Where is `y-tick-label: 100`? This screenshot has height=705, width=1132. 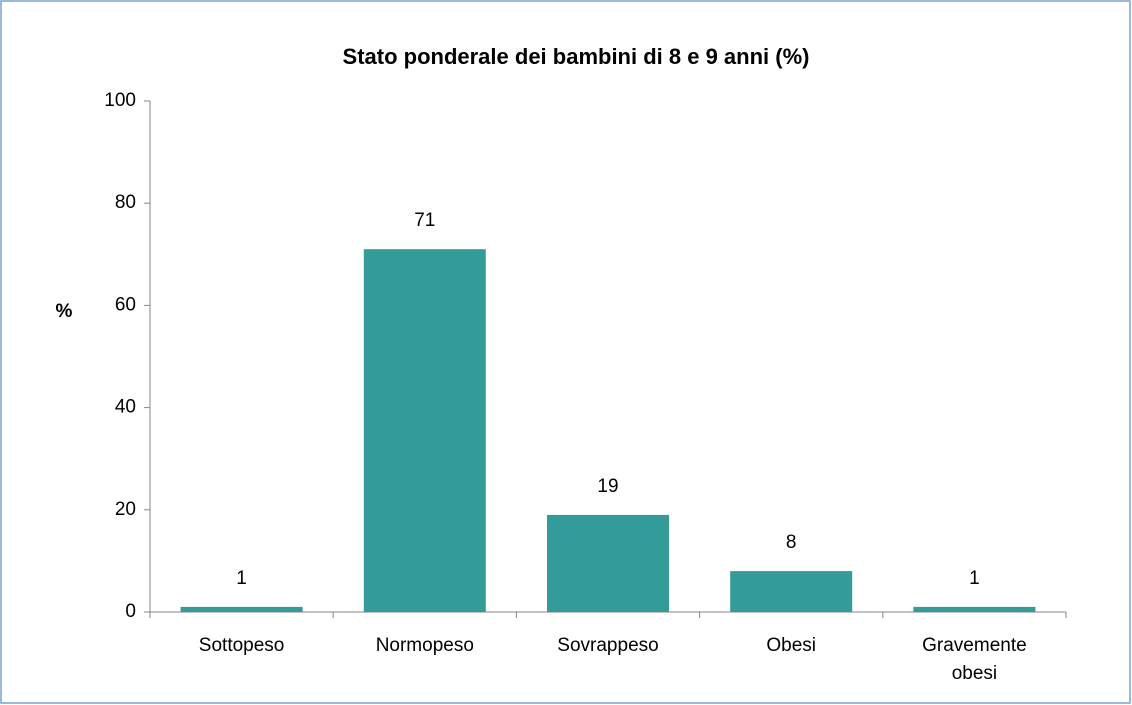
y-tick-label: 100 is located at coordinates (120, 100).